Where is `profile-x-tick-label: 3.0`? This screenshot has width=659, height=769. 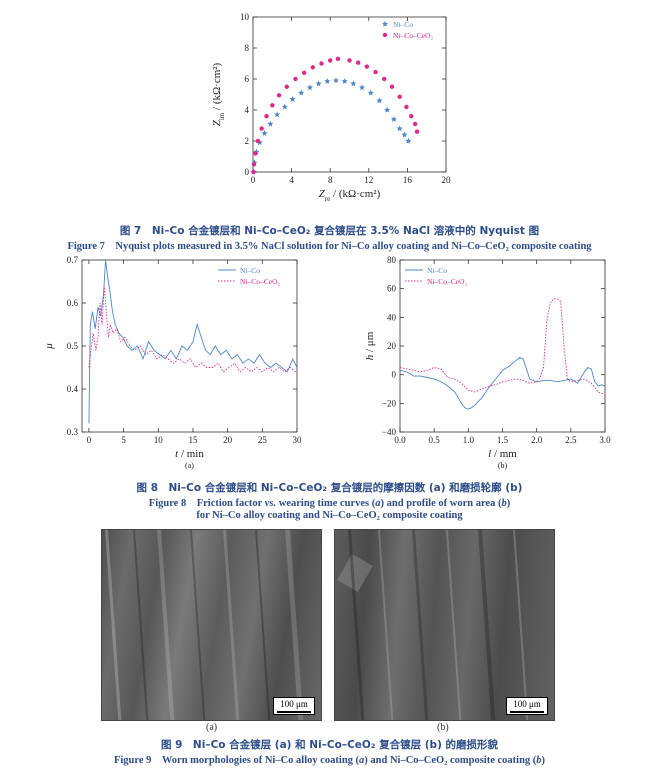
profile-x-tick-label: 3.0 is located at coordinates (605, 440).